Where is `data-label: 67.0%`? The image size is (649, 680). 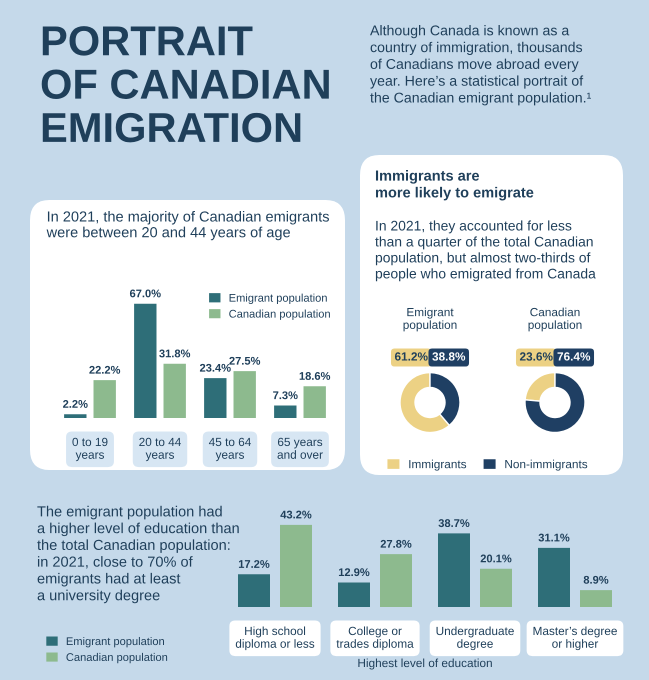 data-label: 67.0% is located at coordinates (145, 293).